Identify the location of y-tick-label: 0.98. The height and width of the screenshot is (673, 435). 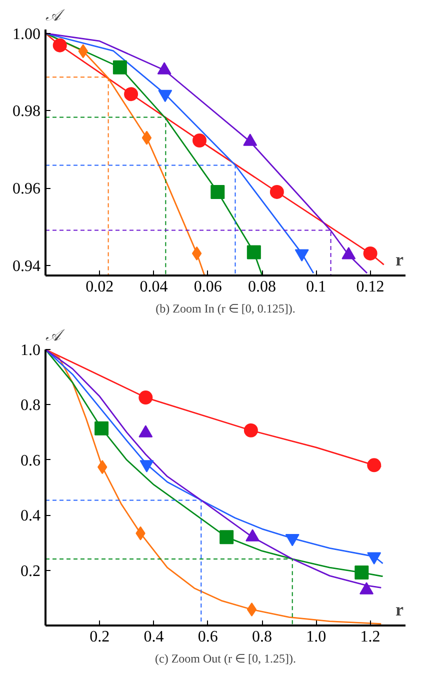
(26, 111).